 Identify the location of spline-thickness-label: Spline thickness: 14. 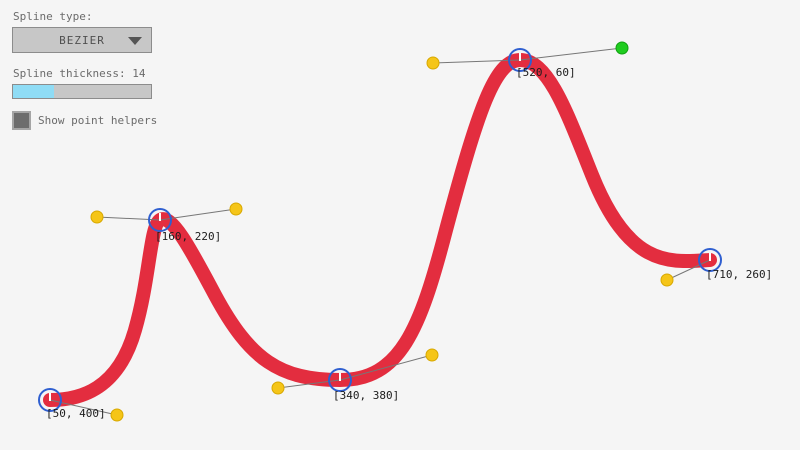
(79, 73).